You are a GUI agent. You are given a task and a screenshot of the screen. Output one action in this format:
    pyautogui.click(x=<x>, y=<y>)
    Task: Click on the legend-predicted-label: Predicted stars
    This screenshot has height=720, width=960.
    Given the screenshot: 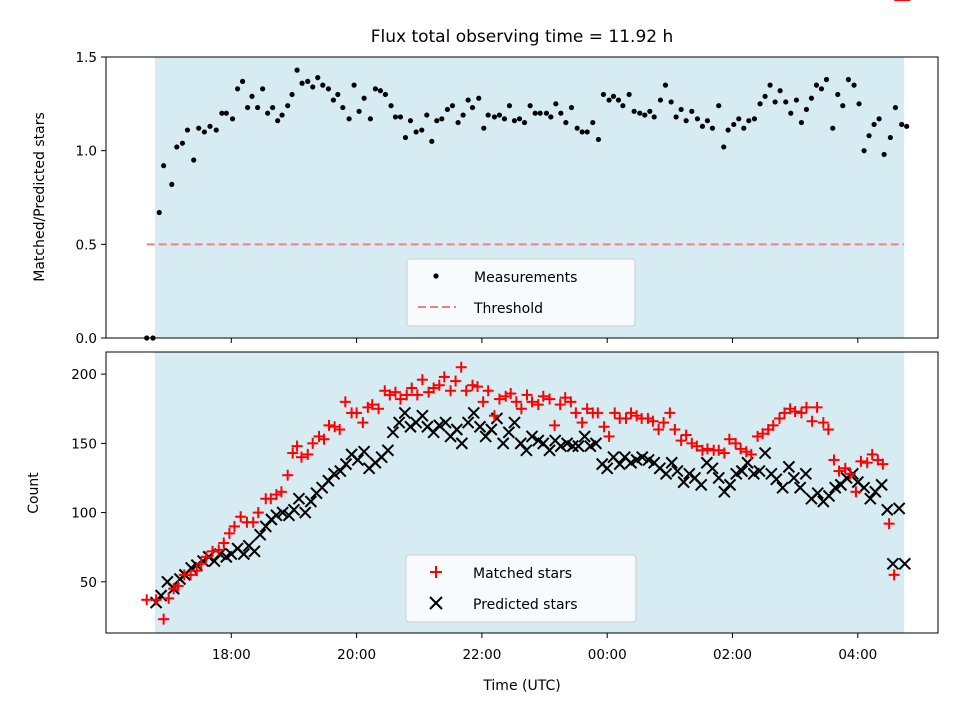 What is the action you would take?
    pyautogui.click(x=525, y=605)
    